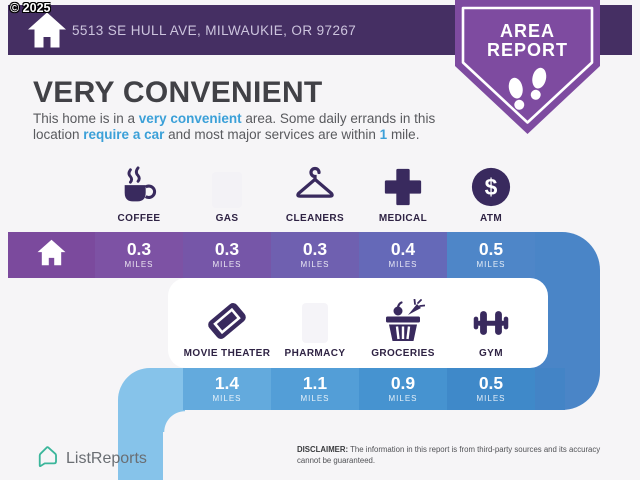 This screenshot has height=480, width=640. Describe the element at coordinates (315, 353) in the screenshot. I see `category-label: PHARMACY` at that location.